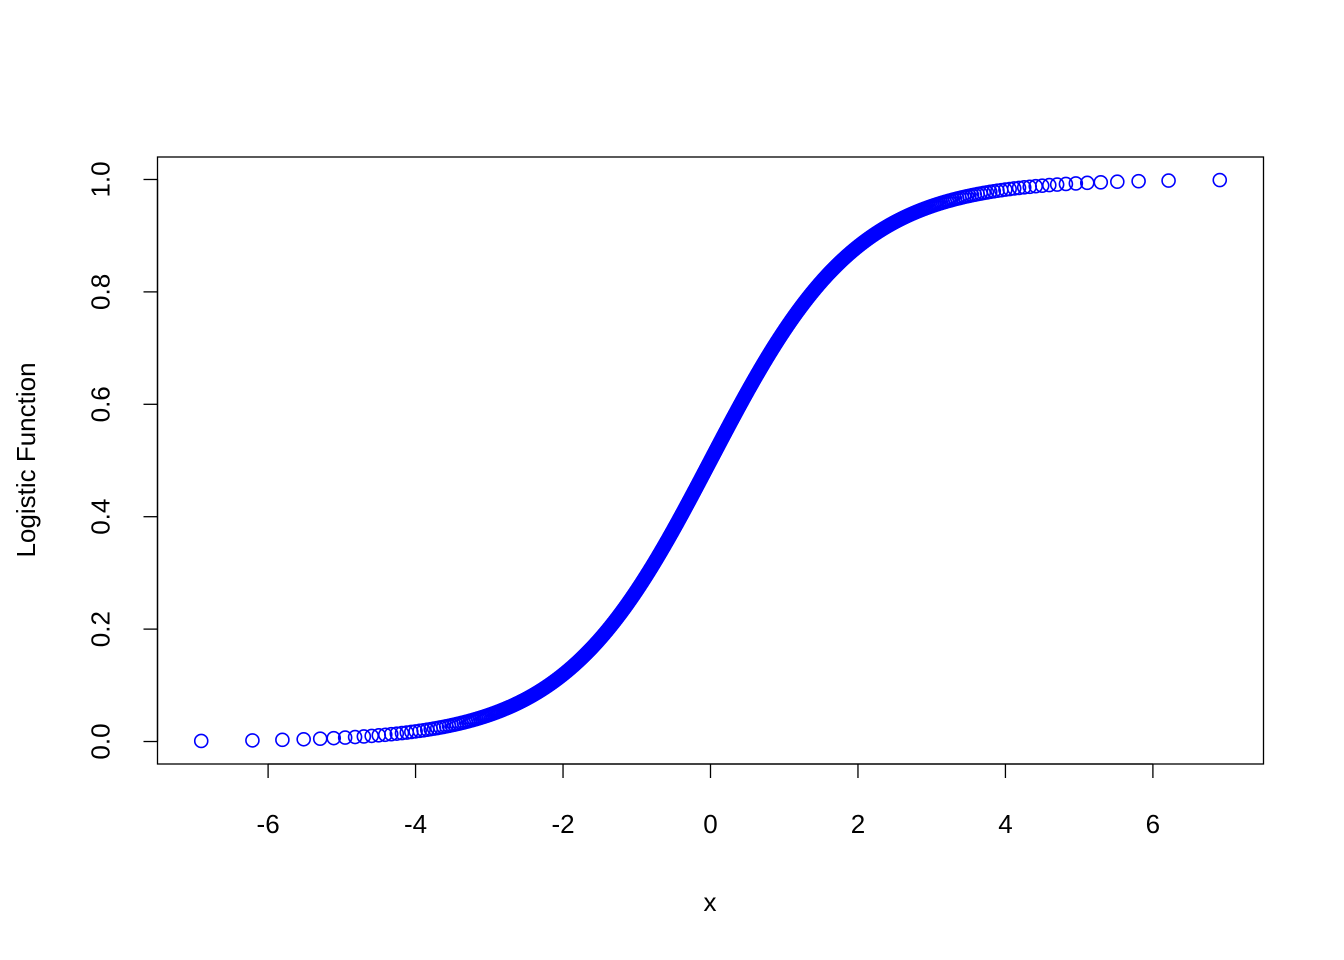 Image resolution: width=1344 pixels, height=960 pixels. Describe the element at coordinates (101, 517) in the screenshot. I see `y-tick-label: 0.4` at that location.